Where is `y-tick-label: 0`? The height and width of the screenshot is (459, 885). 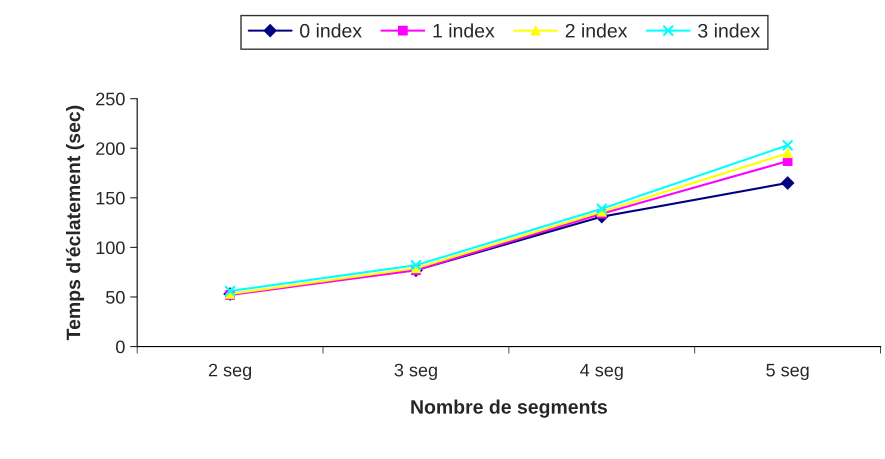
y-tick-label: 0 is located at coordinates (120, 347).